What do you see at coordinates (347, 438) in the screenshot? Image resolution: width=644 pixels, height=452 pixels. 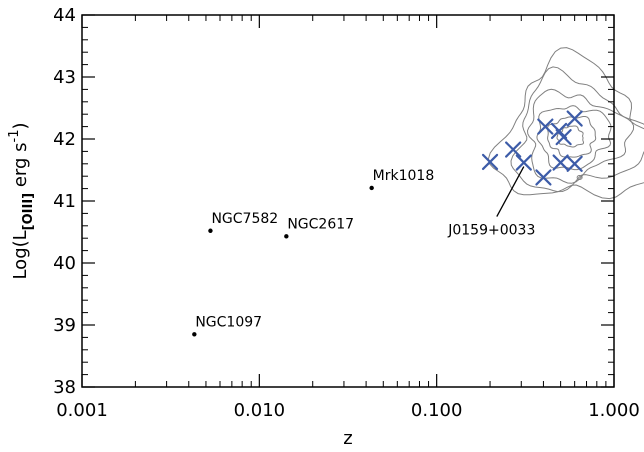 I see `x-axis-label: z` at bounding box center [347, 438].